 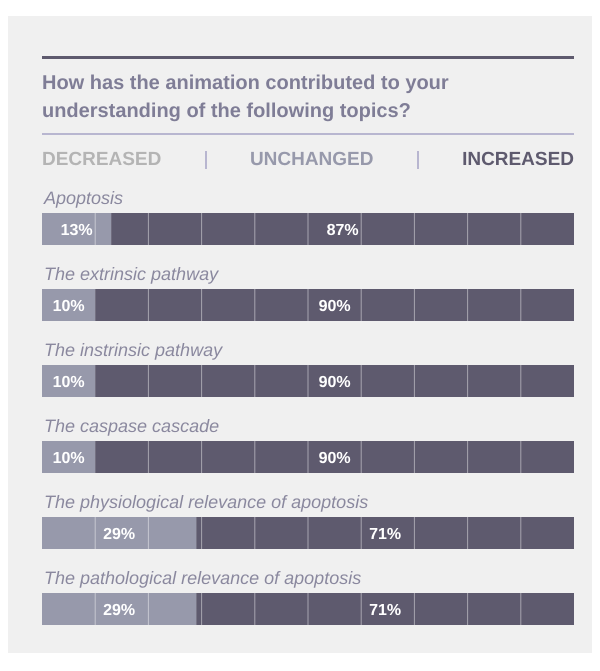 What do you see at coordinates (132, 426) in the screenshot?
I see `y-tick-label: The caspase cascade` at bounding box center [132, 426].